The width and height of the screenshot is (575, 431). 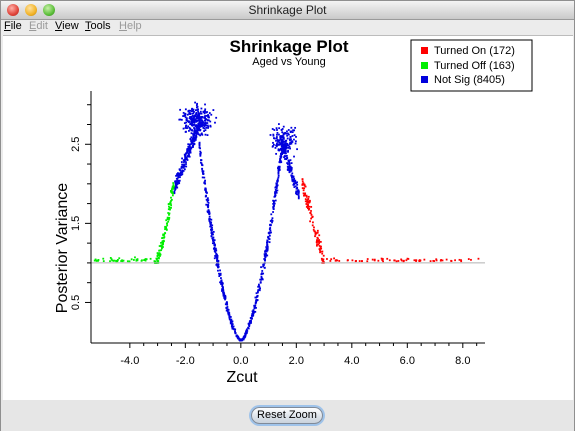 I want to click on zoom-window-icon, so click(x=49, y=10).